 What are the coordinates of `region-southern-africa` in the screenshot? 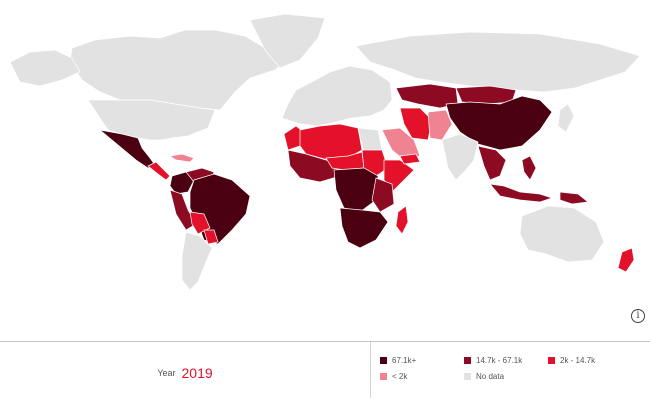 It's located at (364, 228).